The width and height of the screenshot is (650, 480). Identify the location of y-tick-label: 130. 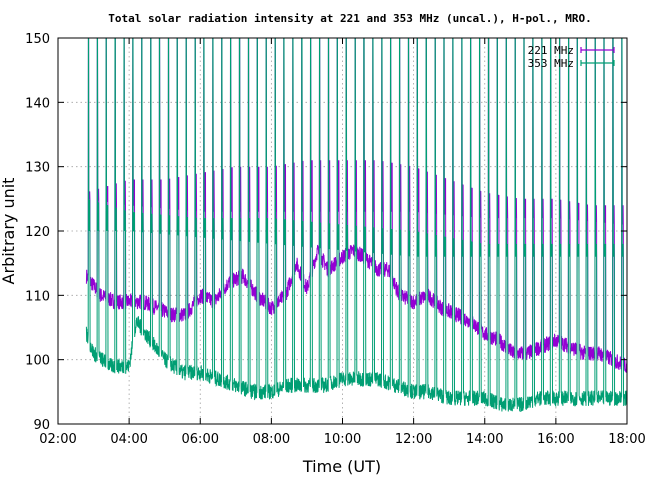
(37, 168).